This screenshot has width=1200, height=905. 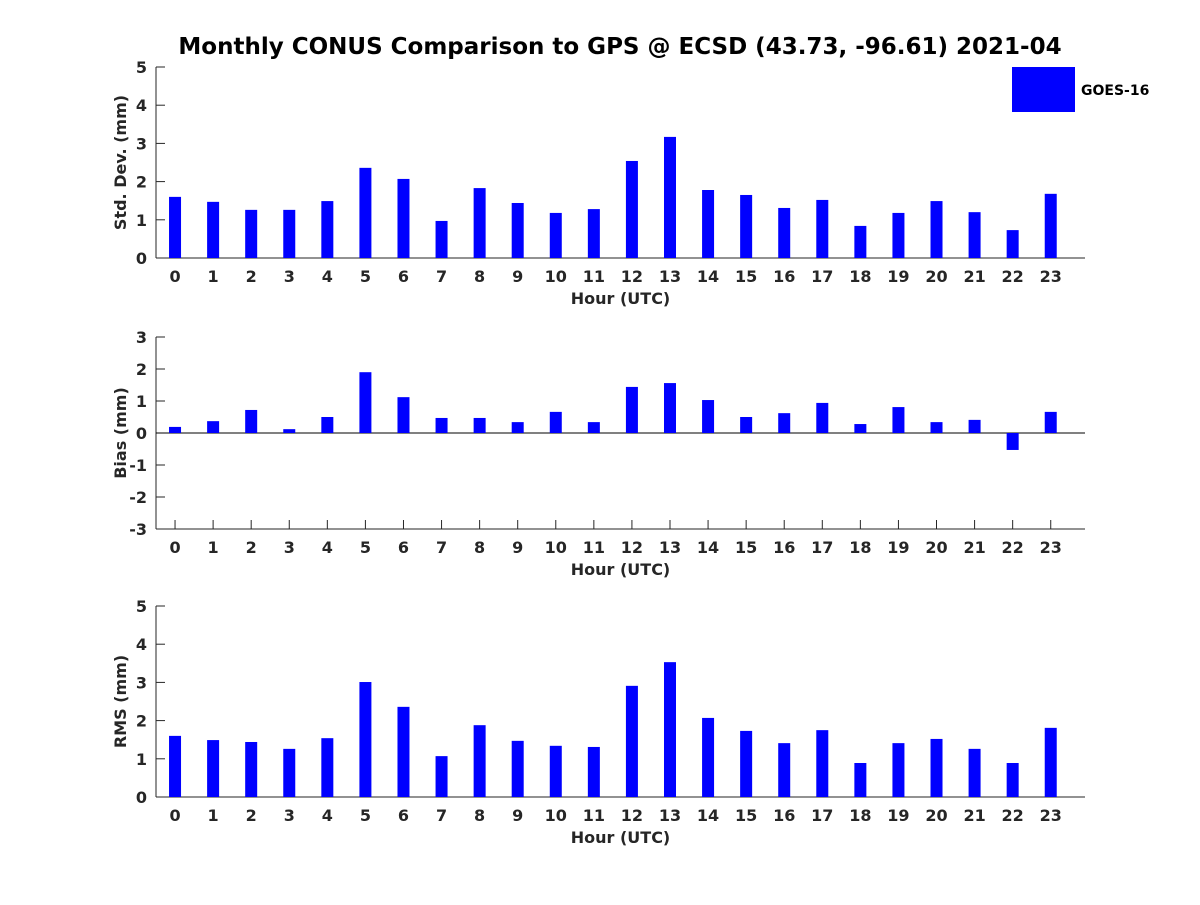 I want to click on y-axis-label: Std. Dev. (mm), so click(x=120, y=162).